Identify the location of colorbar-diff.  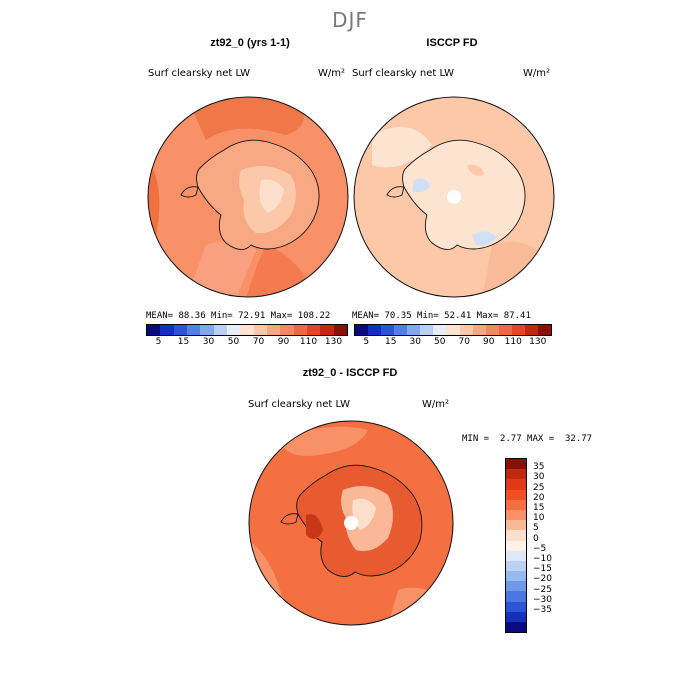
(516, 546).